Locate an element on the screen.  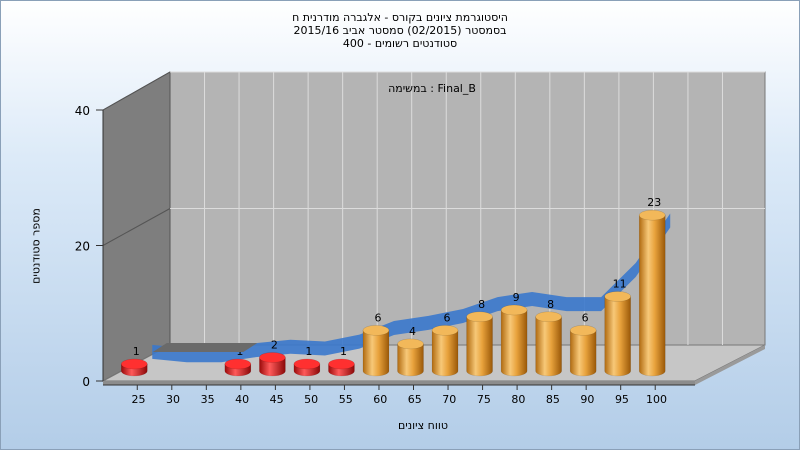
bar-100: 23 is located at coordinates (652, 286).